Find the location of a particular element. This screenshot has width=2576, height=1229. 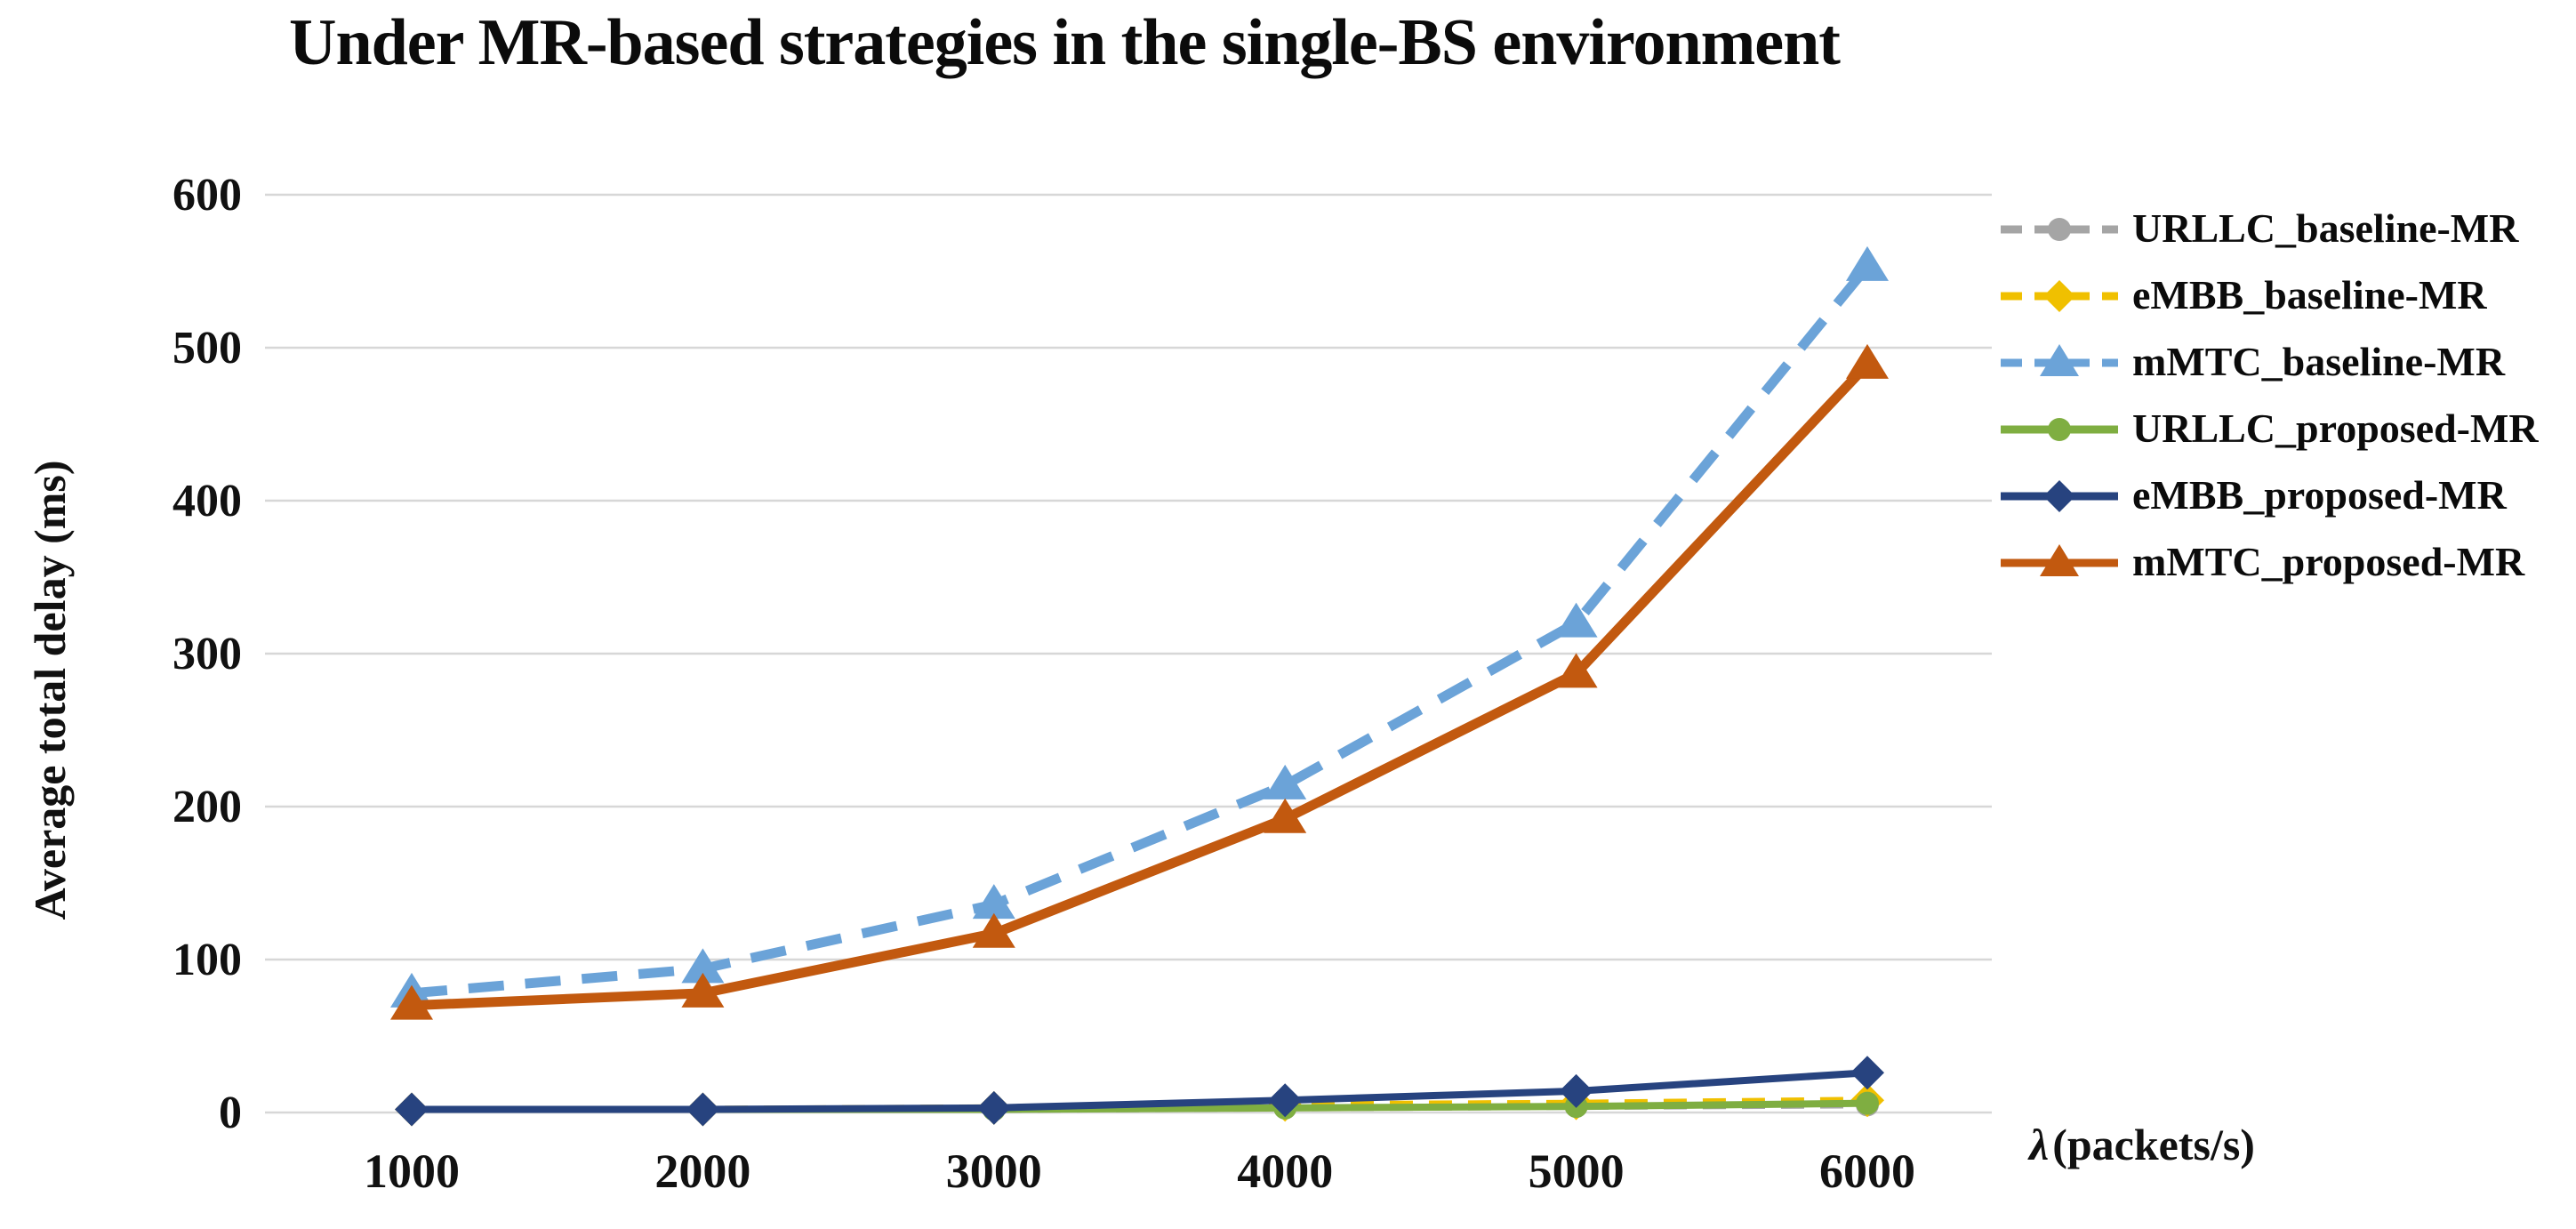

legend-item: URLLC_baseline-MR is located at coordinates (2269, 228).